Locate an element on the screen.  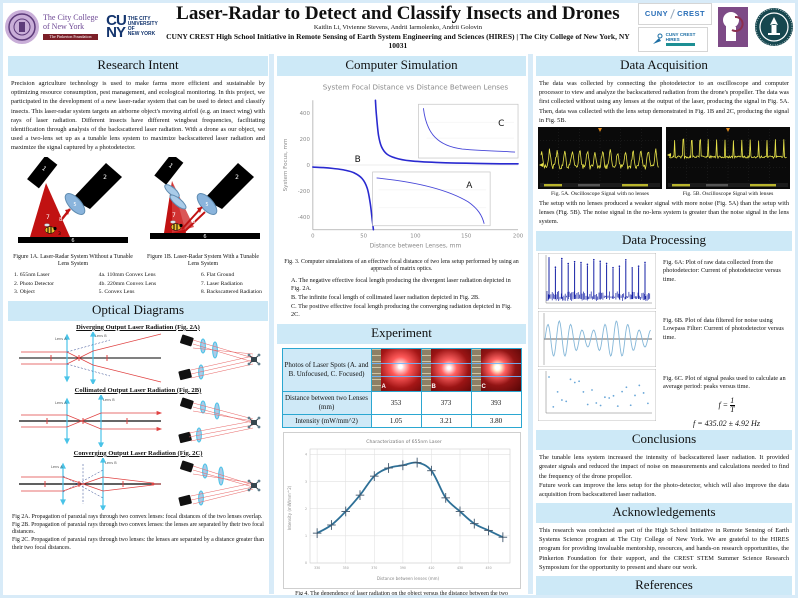
distance-value: 393 is located at coordinates (496, 403).